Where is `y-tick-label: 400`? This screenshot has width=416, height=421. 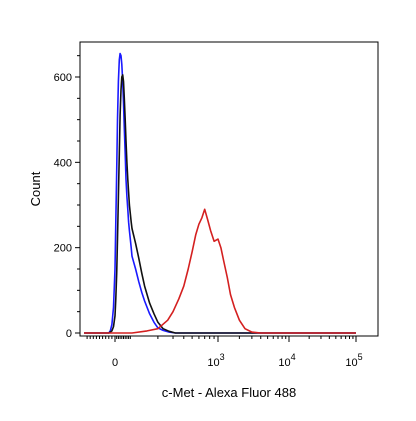 y-tick-label: 400 is located at coordinates (63, 163).